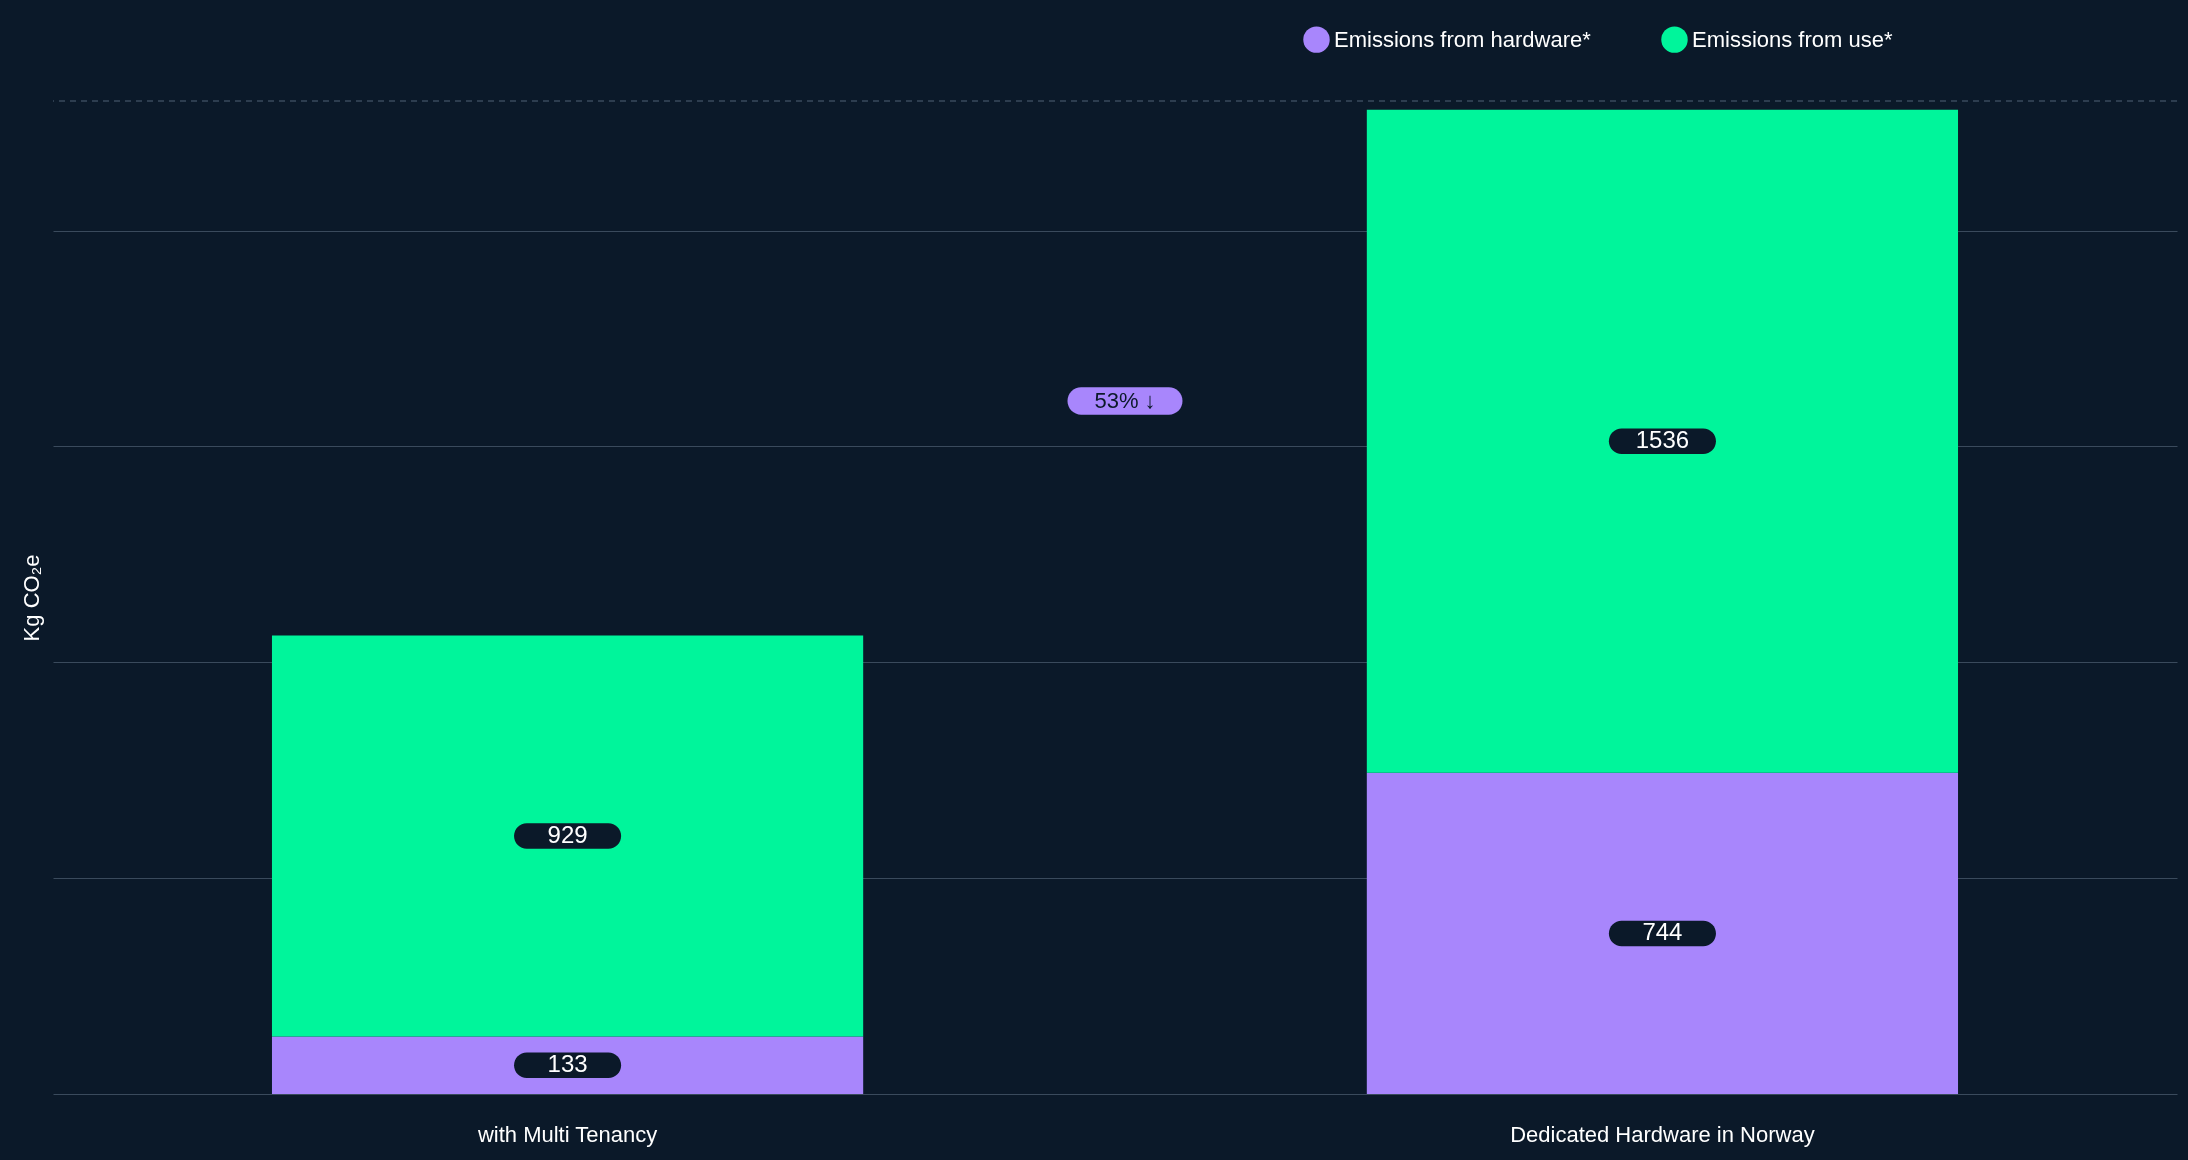 This screenshot has height=1160, width=2188. Describe the element at coordinates (31, 598) in the screenshot. I see `y-axis-title: Kg CO₂e` at that location.